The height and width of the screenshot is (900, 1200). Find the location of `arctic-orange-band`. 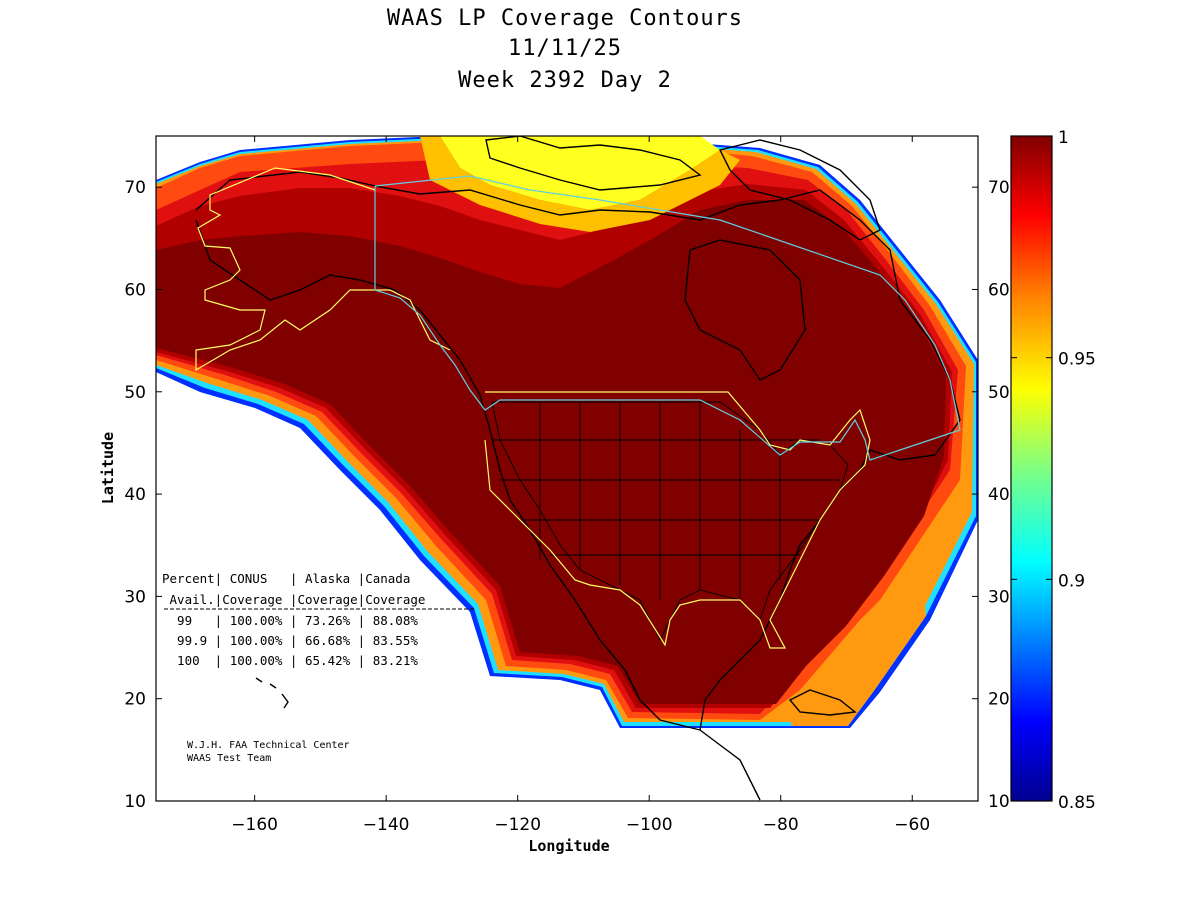

arctic-orange-band is located at coordinates (580, 184).